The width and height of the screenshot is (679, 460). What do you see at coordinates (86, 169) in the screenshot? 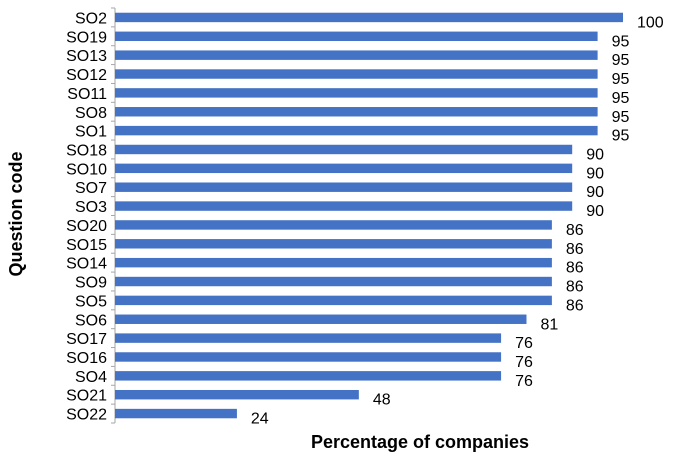
I see `category-label: SO10` at bounding box center [86, 169].